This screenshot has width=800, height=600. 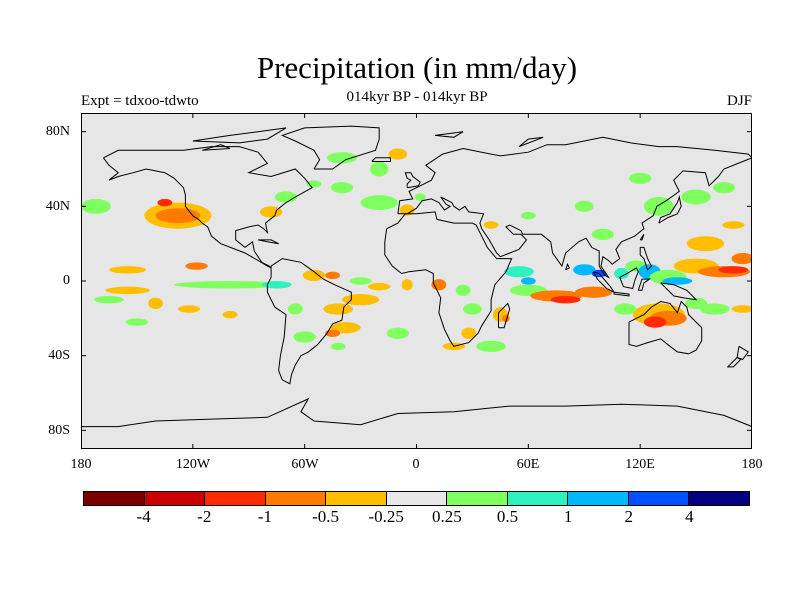 What do you see at coordinates (528, 464) in the screenshot?
I see `lon-tick-label: 60E` at bounding box center [528, 464].